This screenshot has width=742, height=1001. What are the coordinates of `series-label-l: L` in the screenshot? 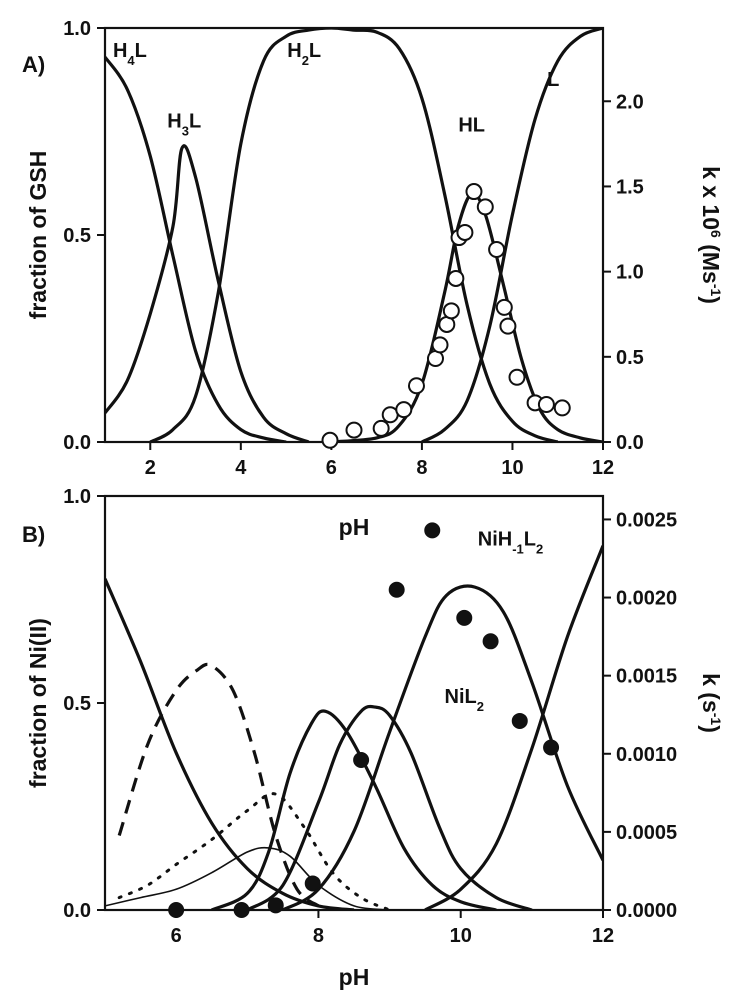 It's located at (553, 80).